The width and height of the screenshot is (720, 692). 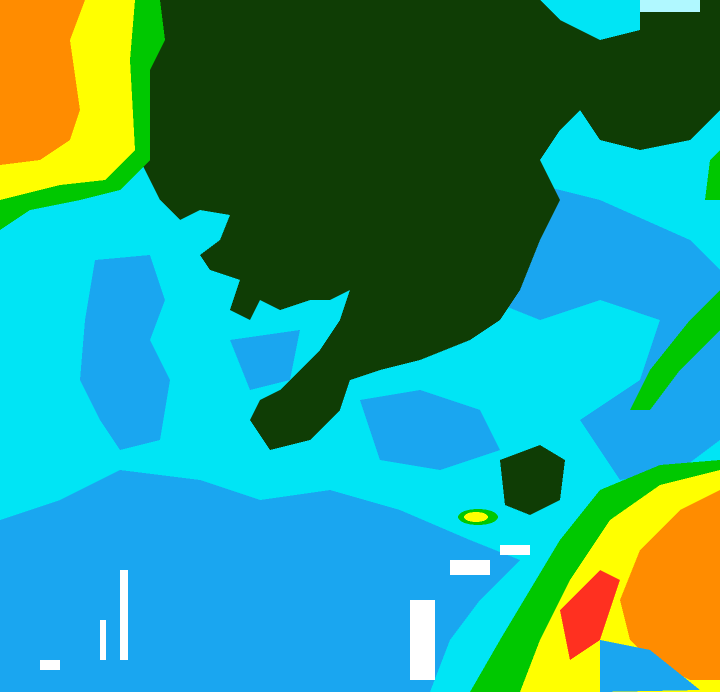 I want to click on dark-blob, so click(x=532, y=480).